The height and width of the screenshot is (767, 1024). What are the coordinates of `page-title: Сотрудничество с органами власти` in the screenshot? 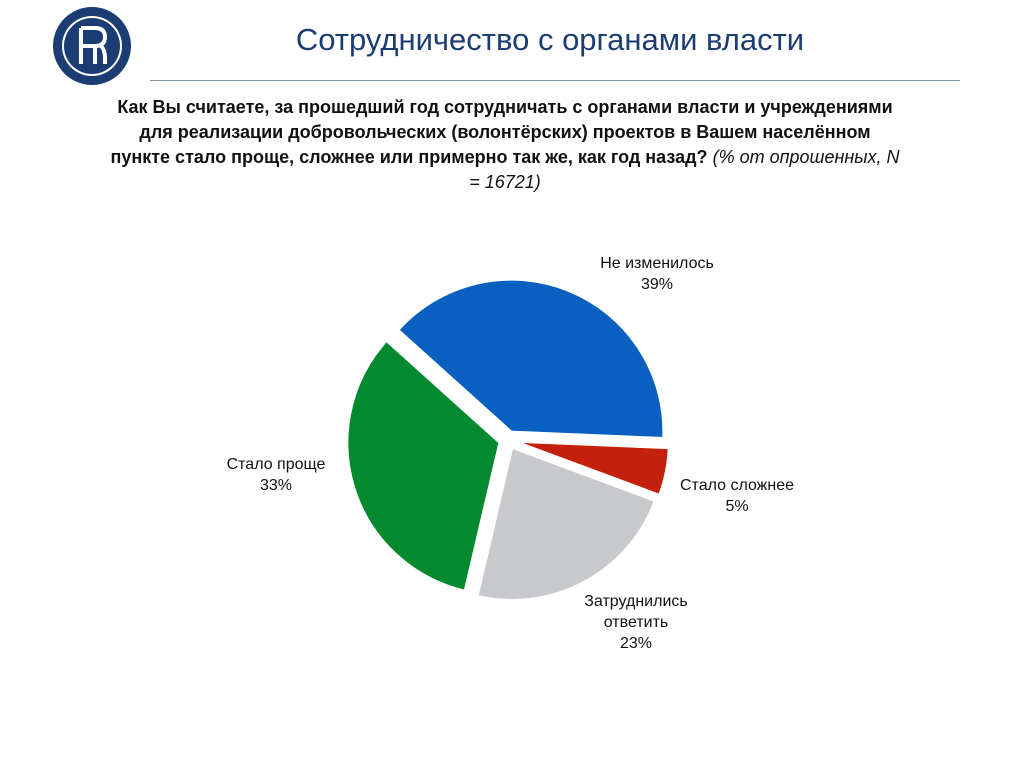 It's located at (550, 39).